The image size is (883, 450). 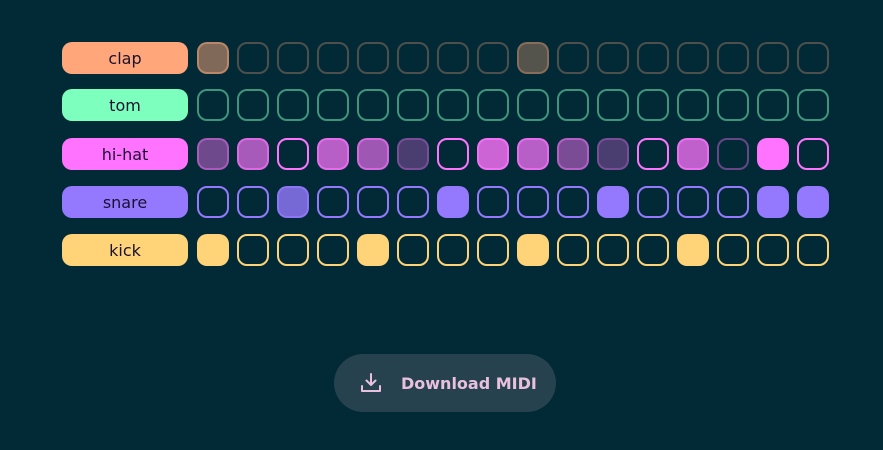 I want to click on track-label-clap: clap, so click(x=125, y=58).